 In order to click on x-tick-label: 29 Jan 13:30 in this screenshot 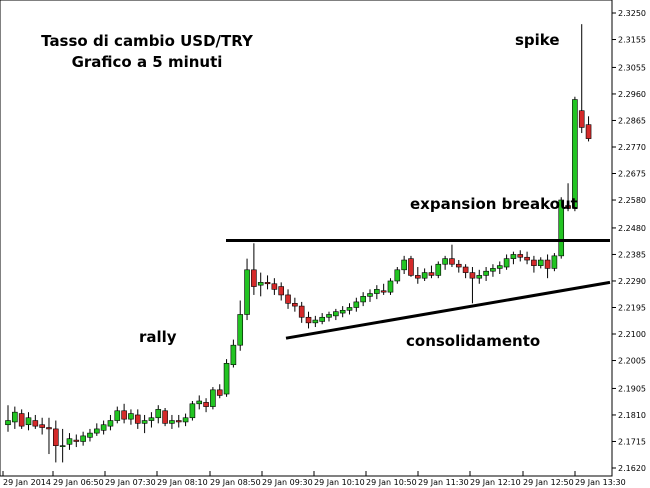, I will do `click(600, 482)`.